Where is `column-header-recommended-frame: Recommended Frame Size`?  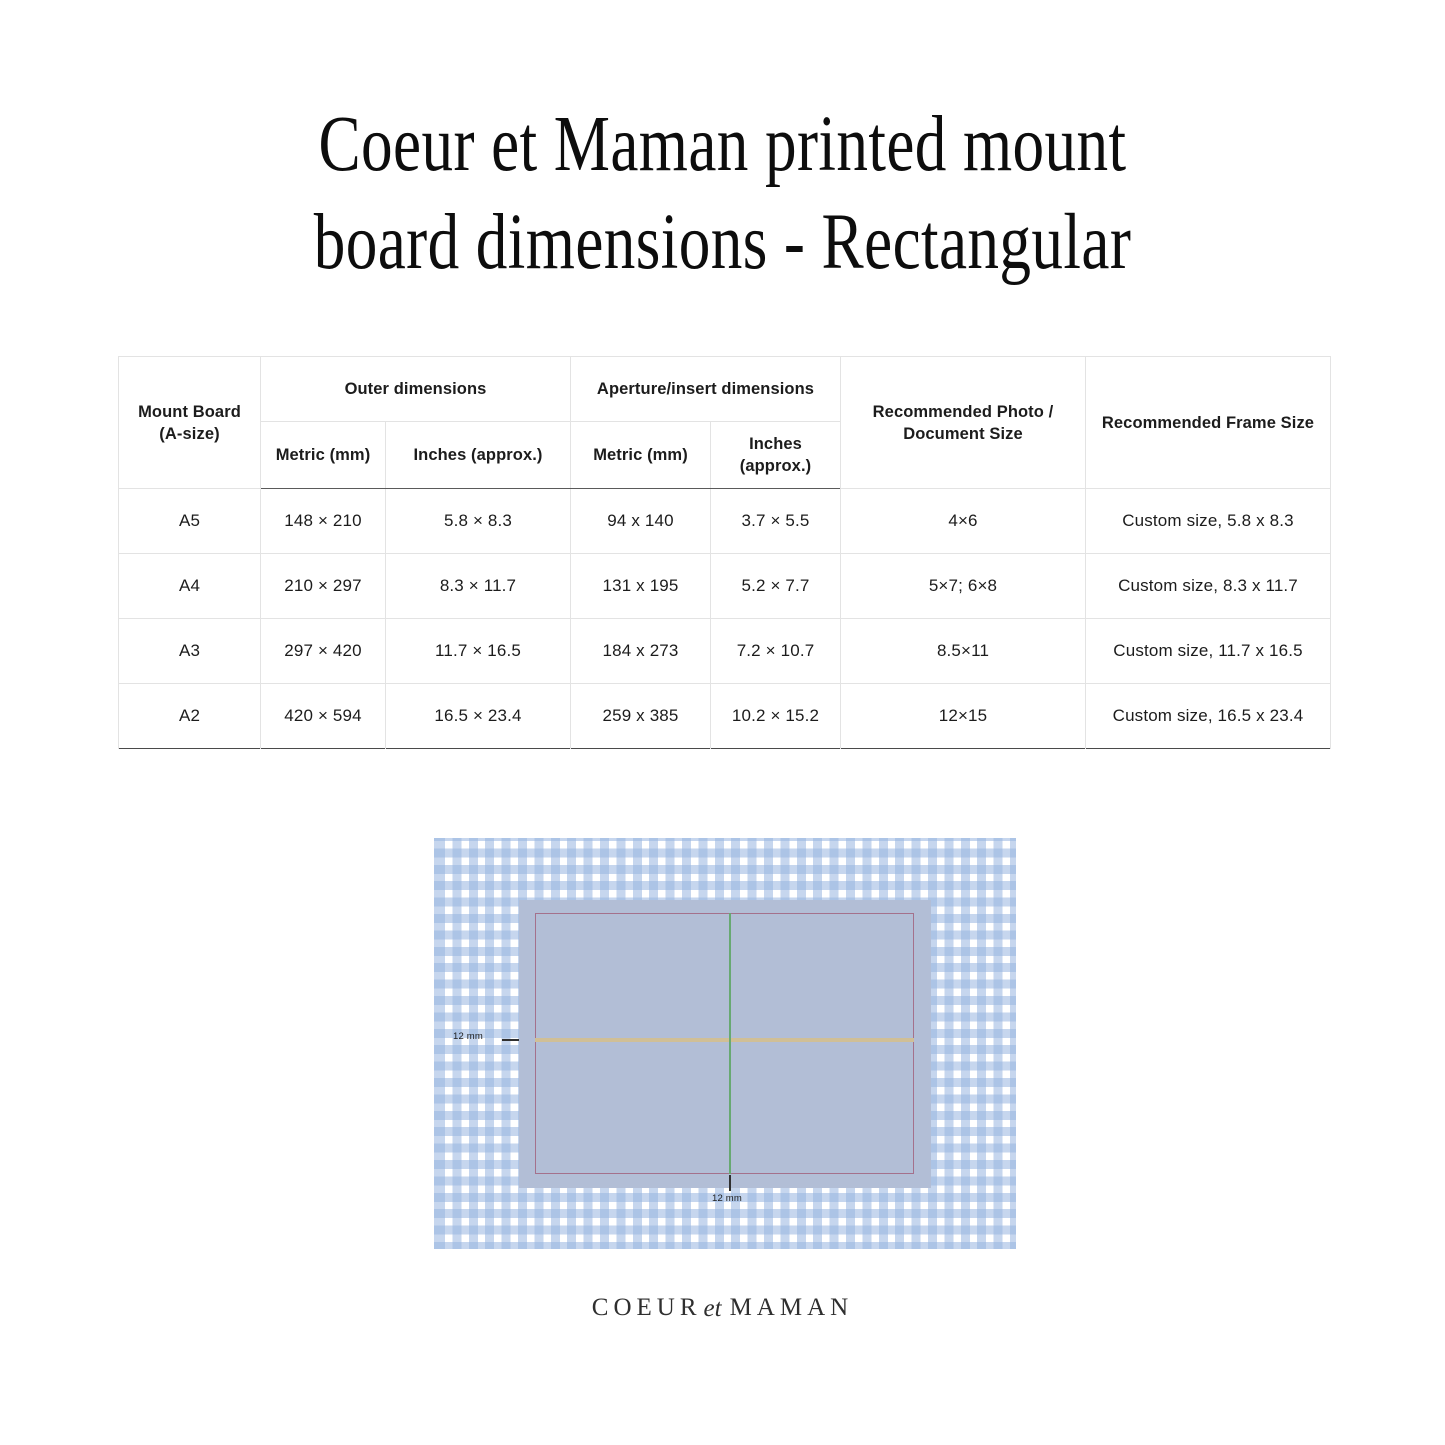
column-header-recommended-frame: Recommended Frame Size is located at coordinates (1208, 422).